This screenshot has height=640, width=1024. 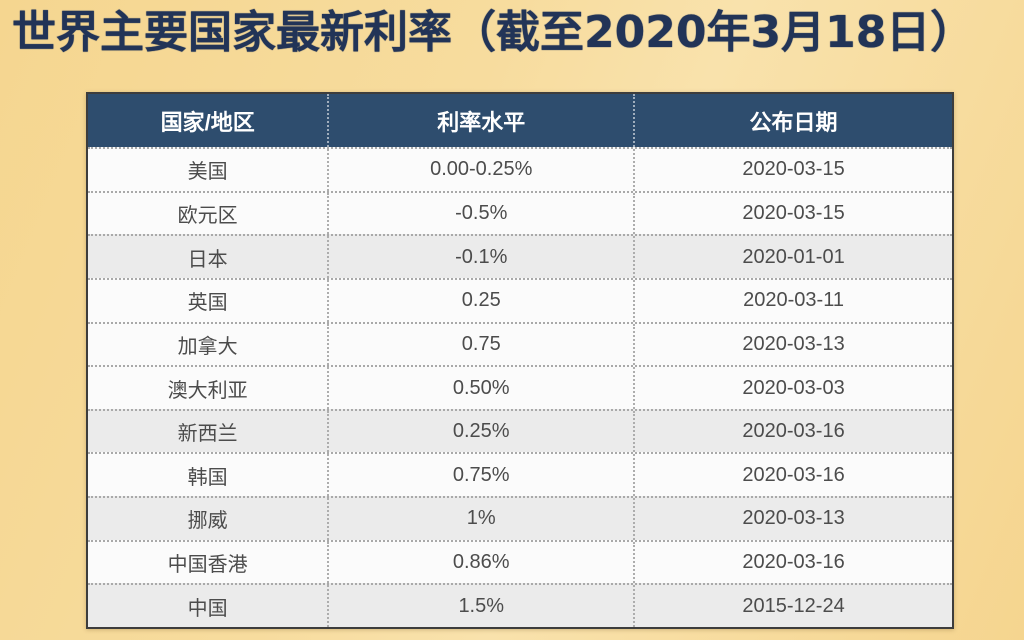 I want to click on table-row: 美国 0.00-0.25% 2020-03-15, so click(x=520, y=169).